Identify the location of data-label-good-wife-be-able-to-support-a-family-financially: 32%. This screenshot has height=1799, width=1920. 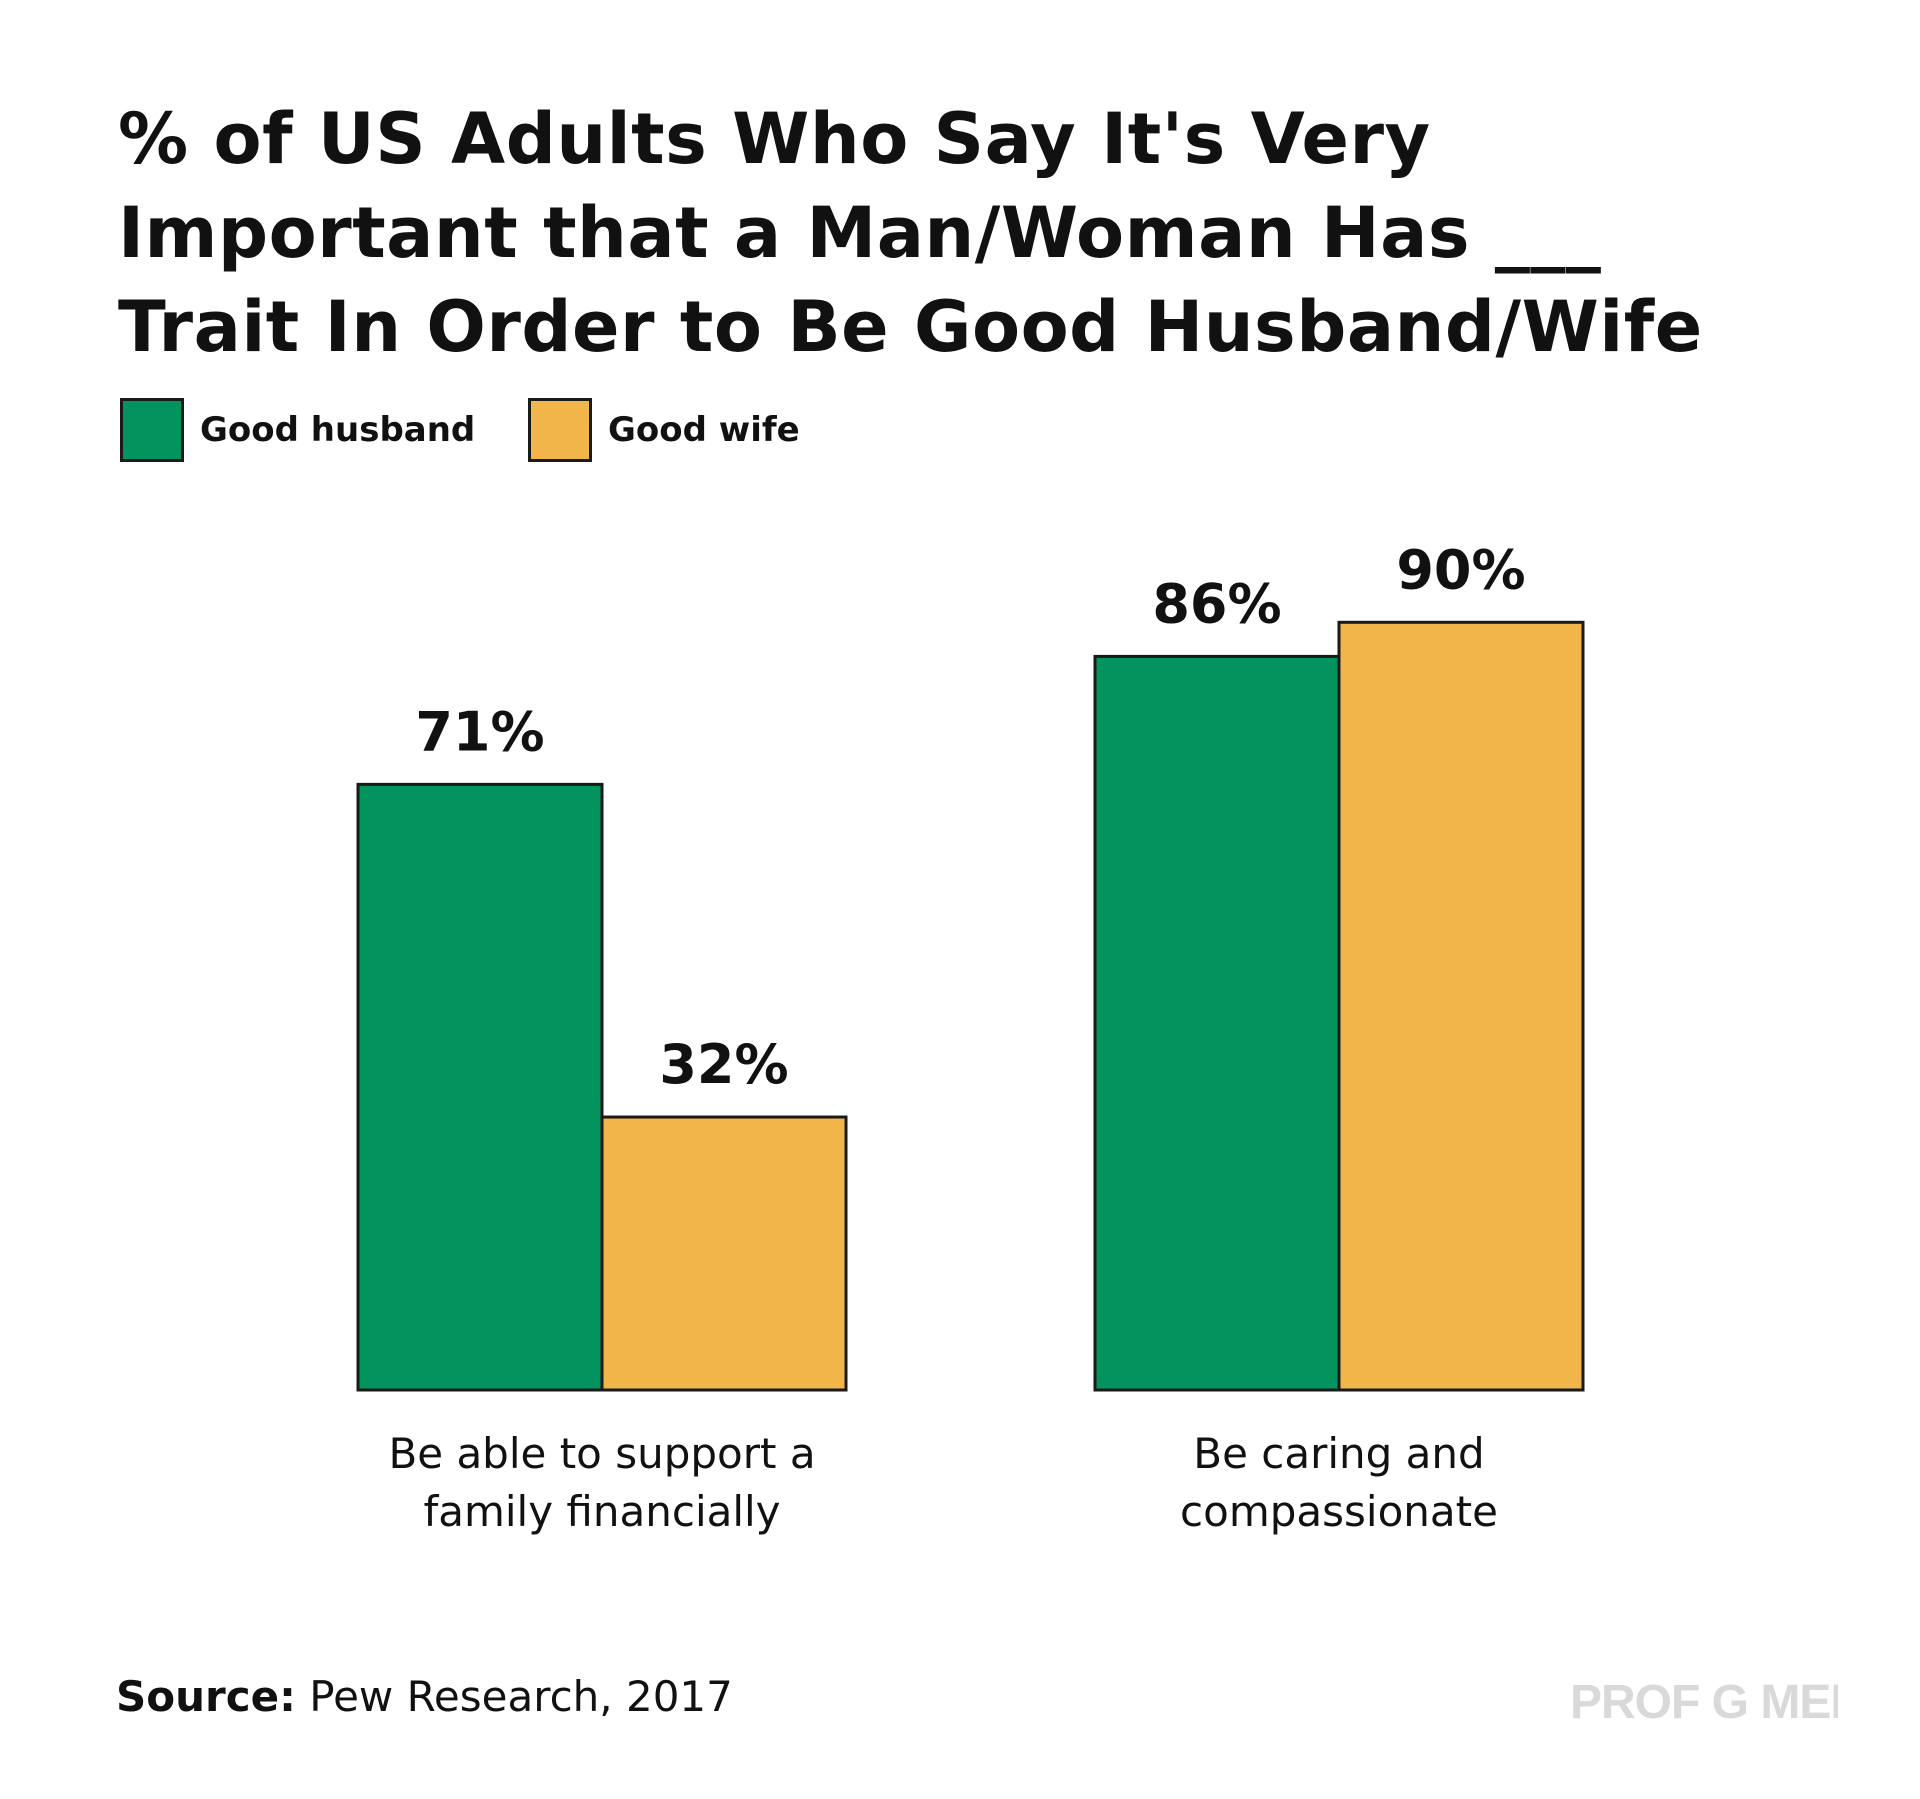
(723, 1064).